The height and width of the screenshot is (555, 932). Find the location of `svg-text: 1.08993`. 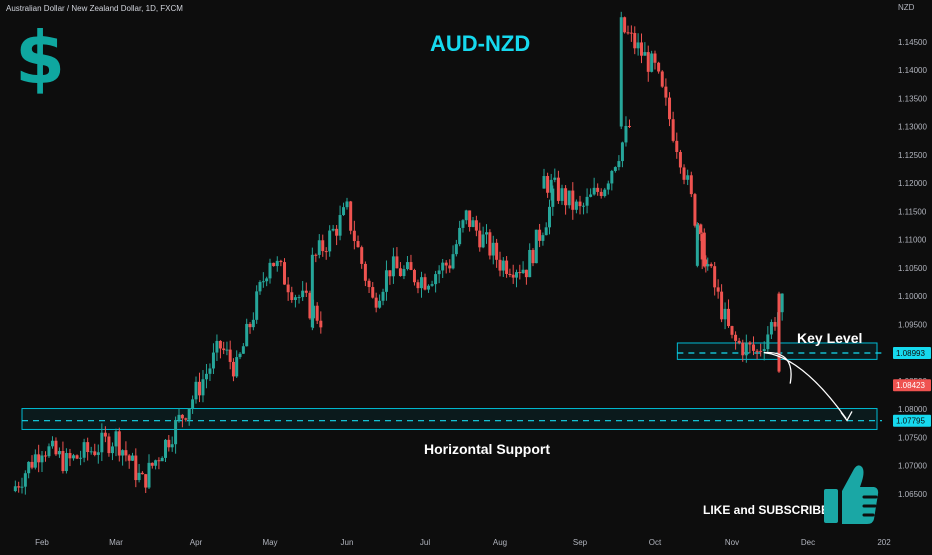

svg-text: 1.08993 is located at coordinates (910, 353).